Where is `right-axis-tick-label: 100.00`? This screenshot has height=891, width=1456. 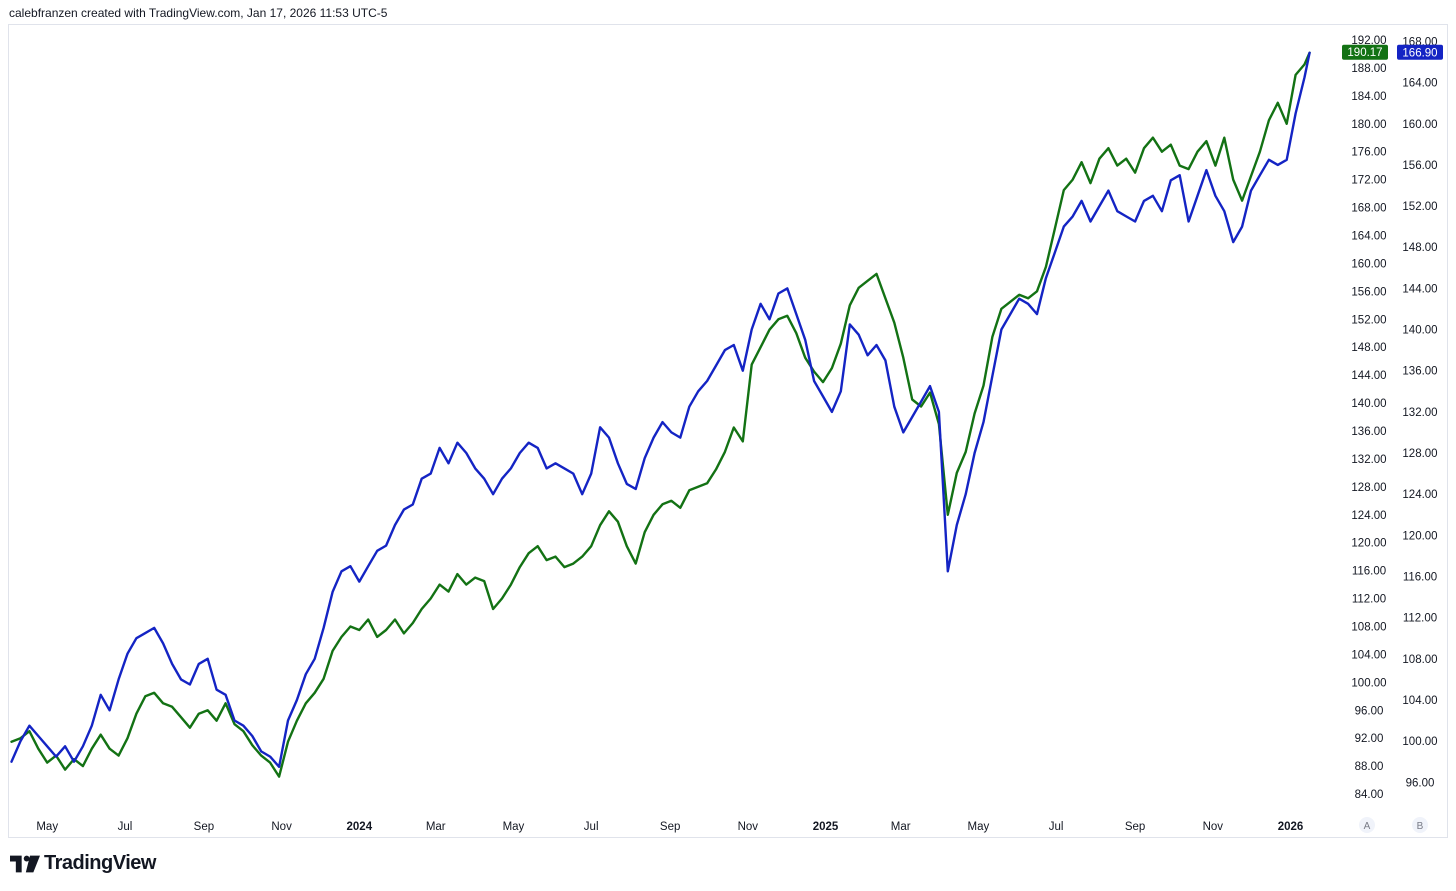 right-axis-tick-label: 100.00 is located at coordinates (1419, 742).